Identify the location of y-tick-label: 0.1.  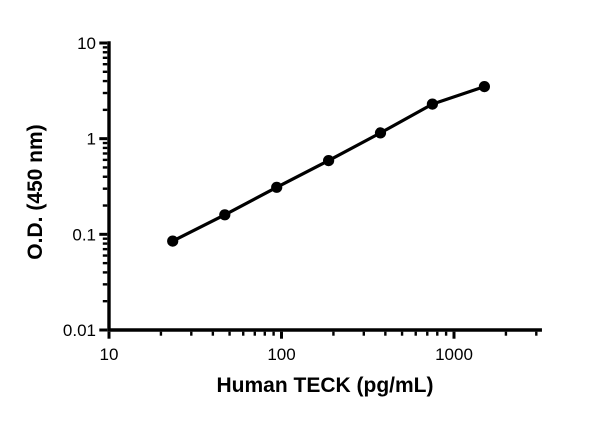
(84, 234).